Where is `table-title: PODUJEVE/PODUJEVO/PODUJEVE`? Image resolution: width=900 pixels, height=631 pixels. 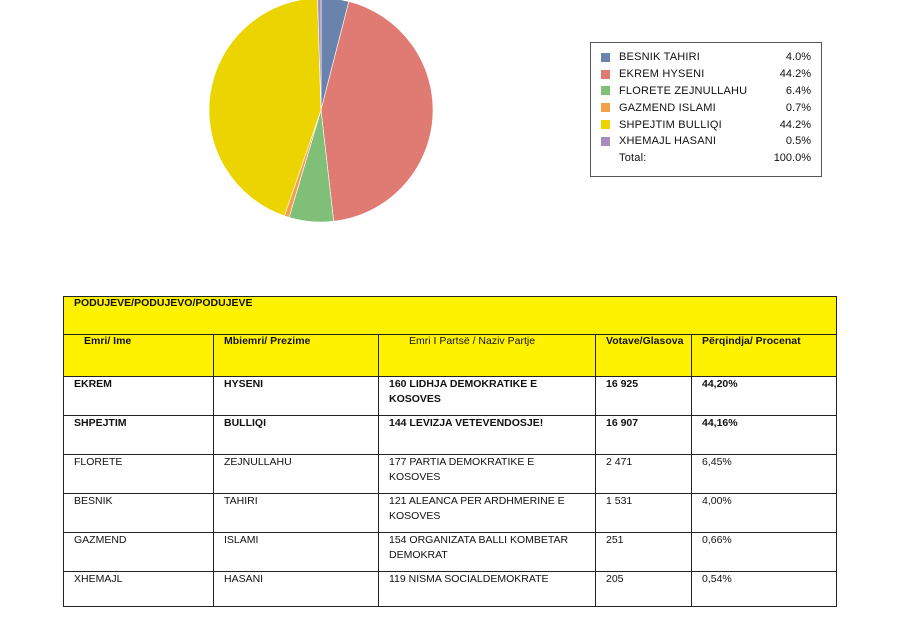
table-title: PODUJEVE/PODUJEVO/PODUJEVE is located at coordinates (450, 315).